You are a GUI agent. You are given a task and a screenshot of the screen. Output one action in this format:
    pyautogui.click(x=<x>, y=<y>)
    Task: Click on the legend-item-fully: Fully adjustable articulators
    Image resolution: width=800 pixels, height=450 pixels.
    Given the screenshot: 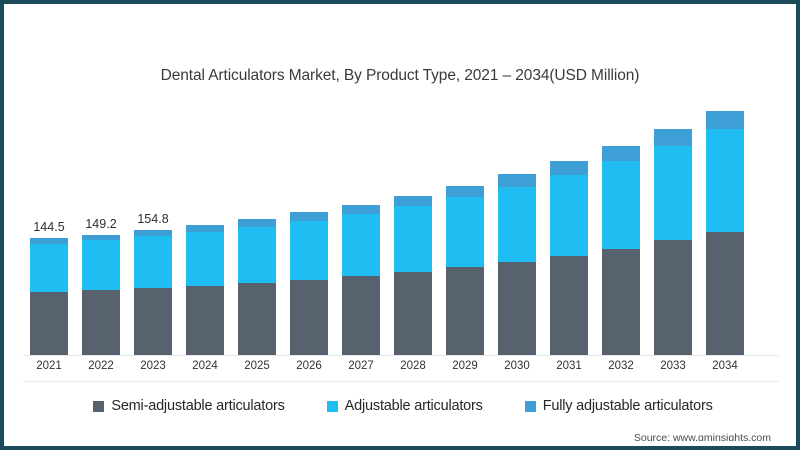 What is the action you would take?
    pyautogui.click(x=618, y=406)
    